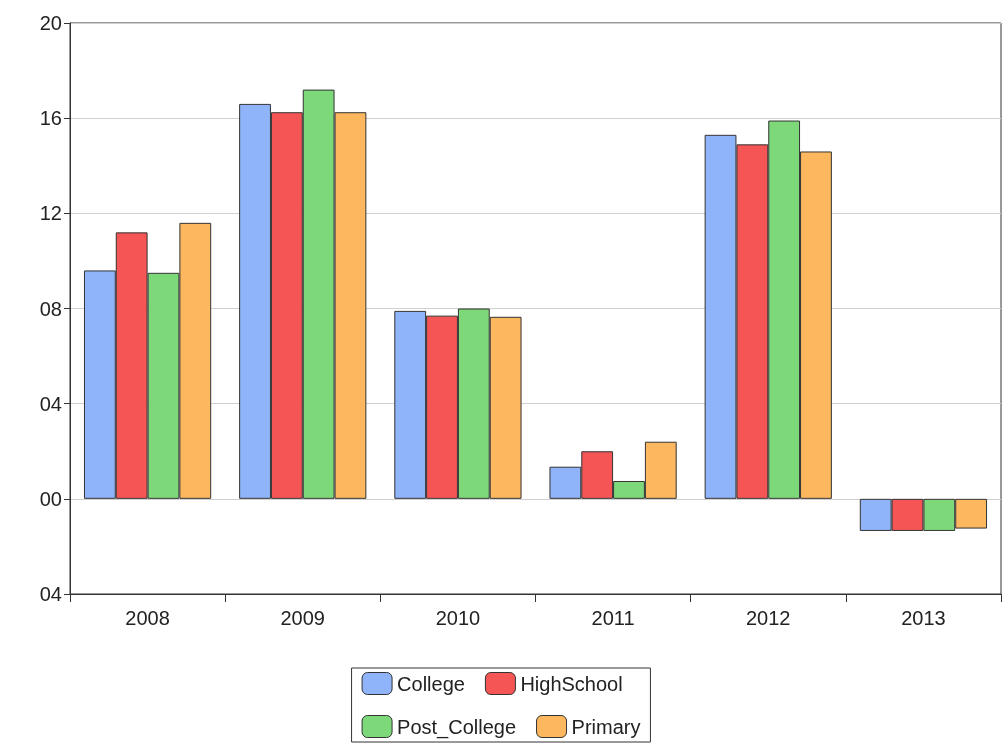 The image size is (1002, 744). Describe the element at coordinates (50, 308) in the screenshot. I see `y-tick-label: 08` at that location.